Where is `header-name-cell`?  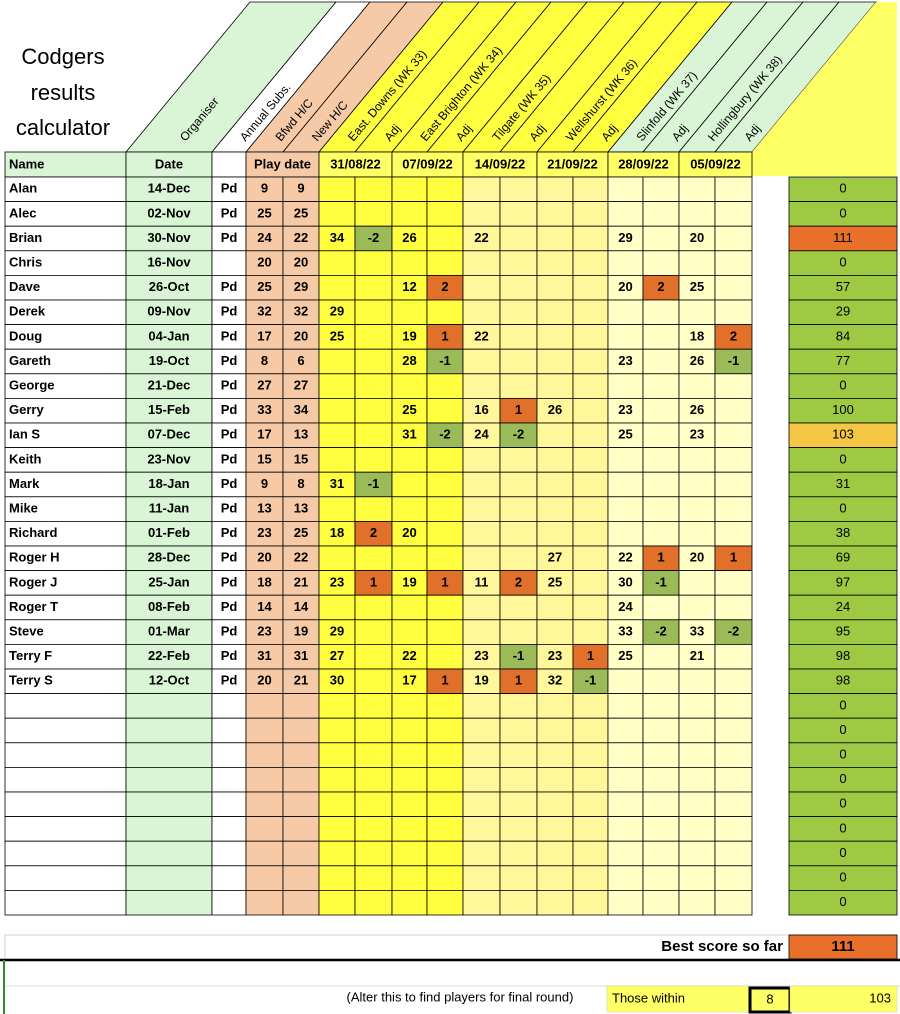 header-name-cell is located at coordinates (65, 164).